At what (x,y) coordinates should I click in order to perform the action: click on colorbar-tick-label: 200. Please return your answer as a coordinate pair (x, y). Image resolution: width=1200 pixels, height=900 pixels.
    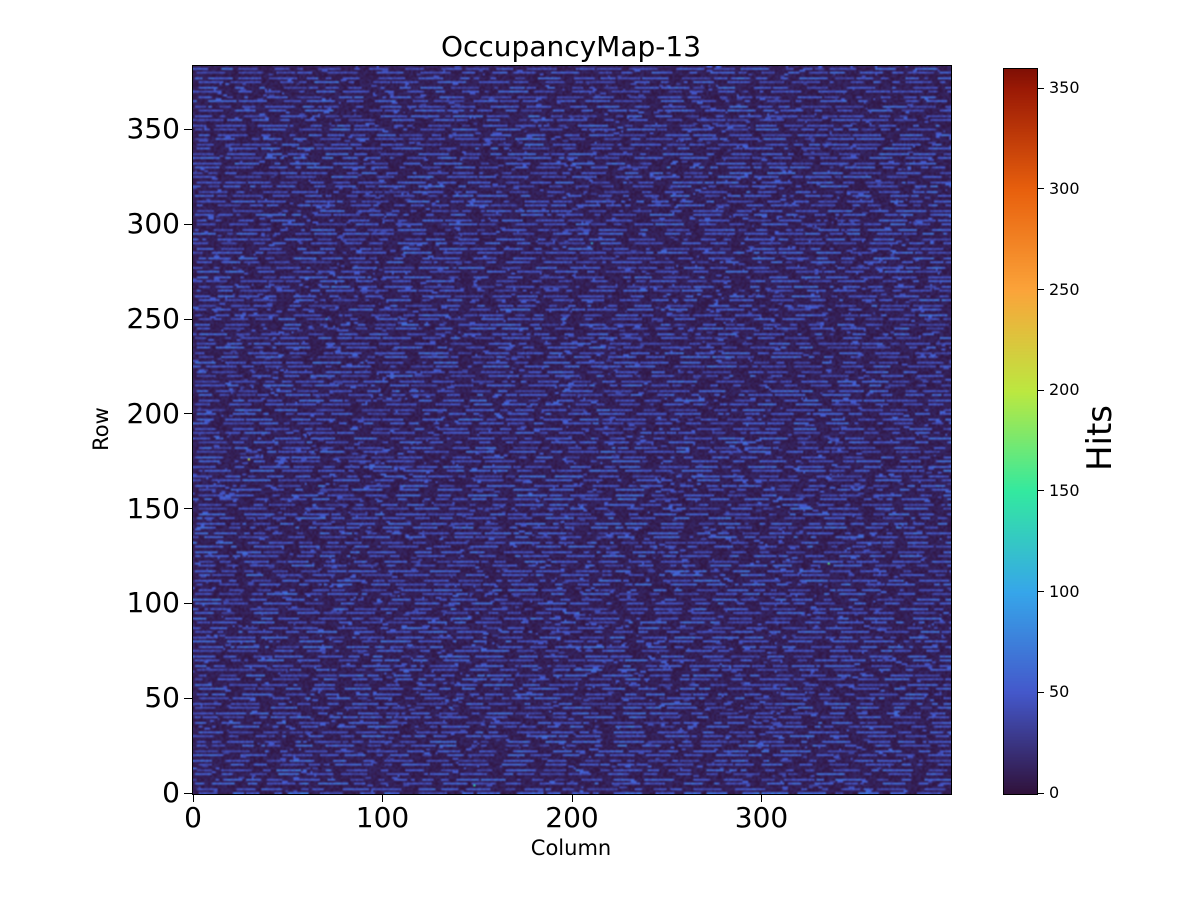
    Looking at the image, I should click on (1064, 390).